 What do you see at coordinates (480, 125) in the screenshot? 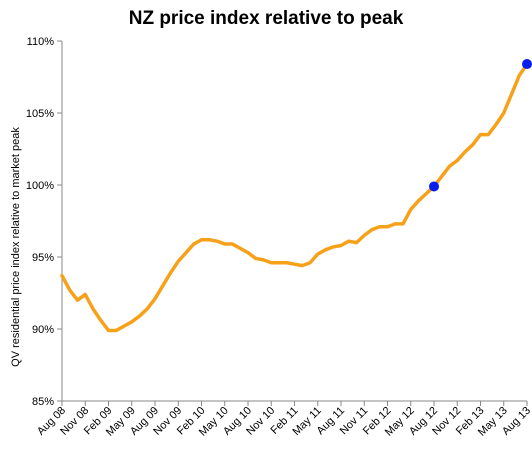
I see `highlight-markers` at bounding box center [480, 125].